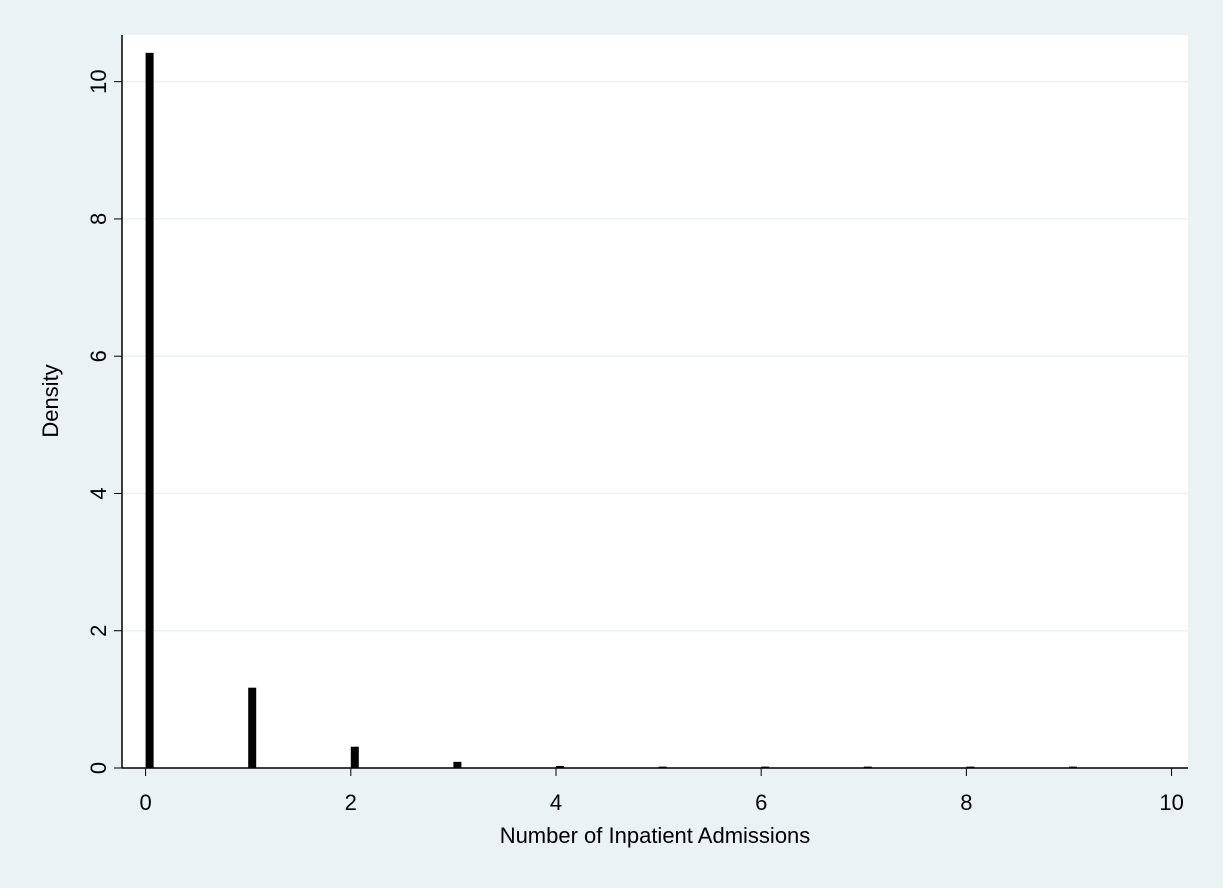 This screenshot has height=888, width=1223. Describe the element at coordinates (98, 768) in the screenshot. I see `y-tick-label: 0` at that location.